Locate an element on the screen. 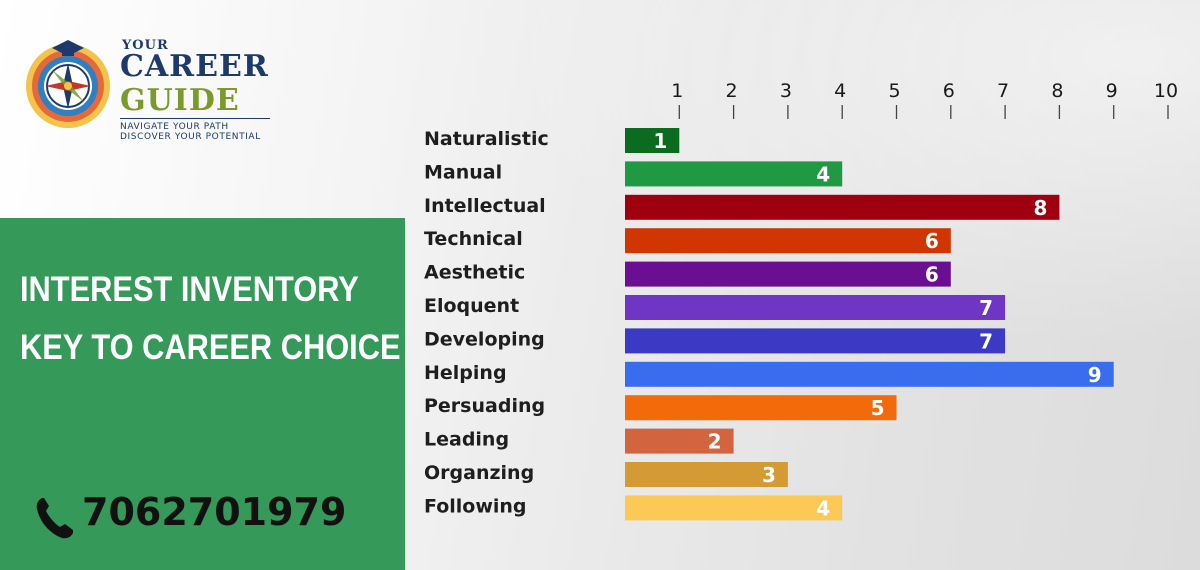 The width and height of the screenshot is (1200, 570). x-tick-label-3: 3 is located at coordinates (786, 91).